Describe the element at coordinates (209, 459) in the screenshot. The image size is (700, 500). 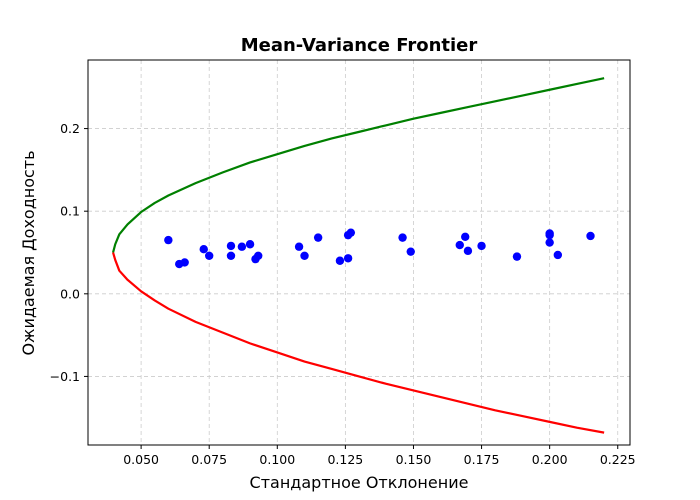
I see `x-tick-label: 0.075` at that location.